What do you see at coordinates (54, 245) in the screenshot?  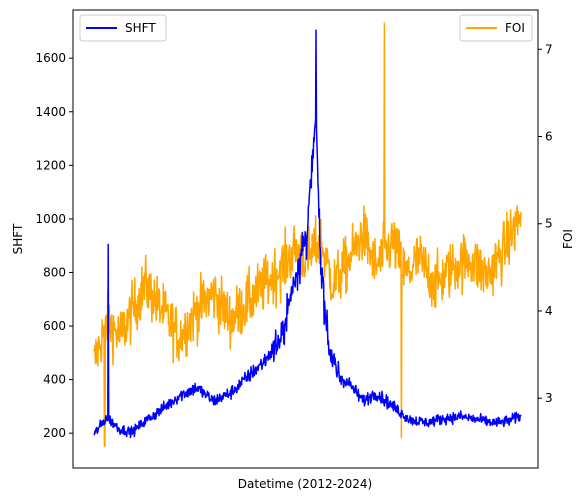 I see `left-axis-ticks: 200 400 600 800 1000 1200 1400 1600` at bounding box center [54, 245].